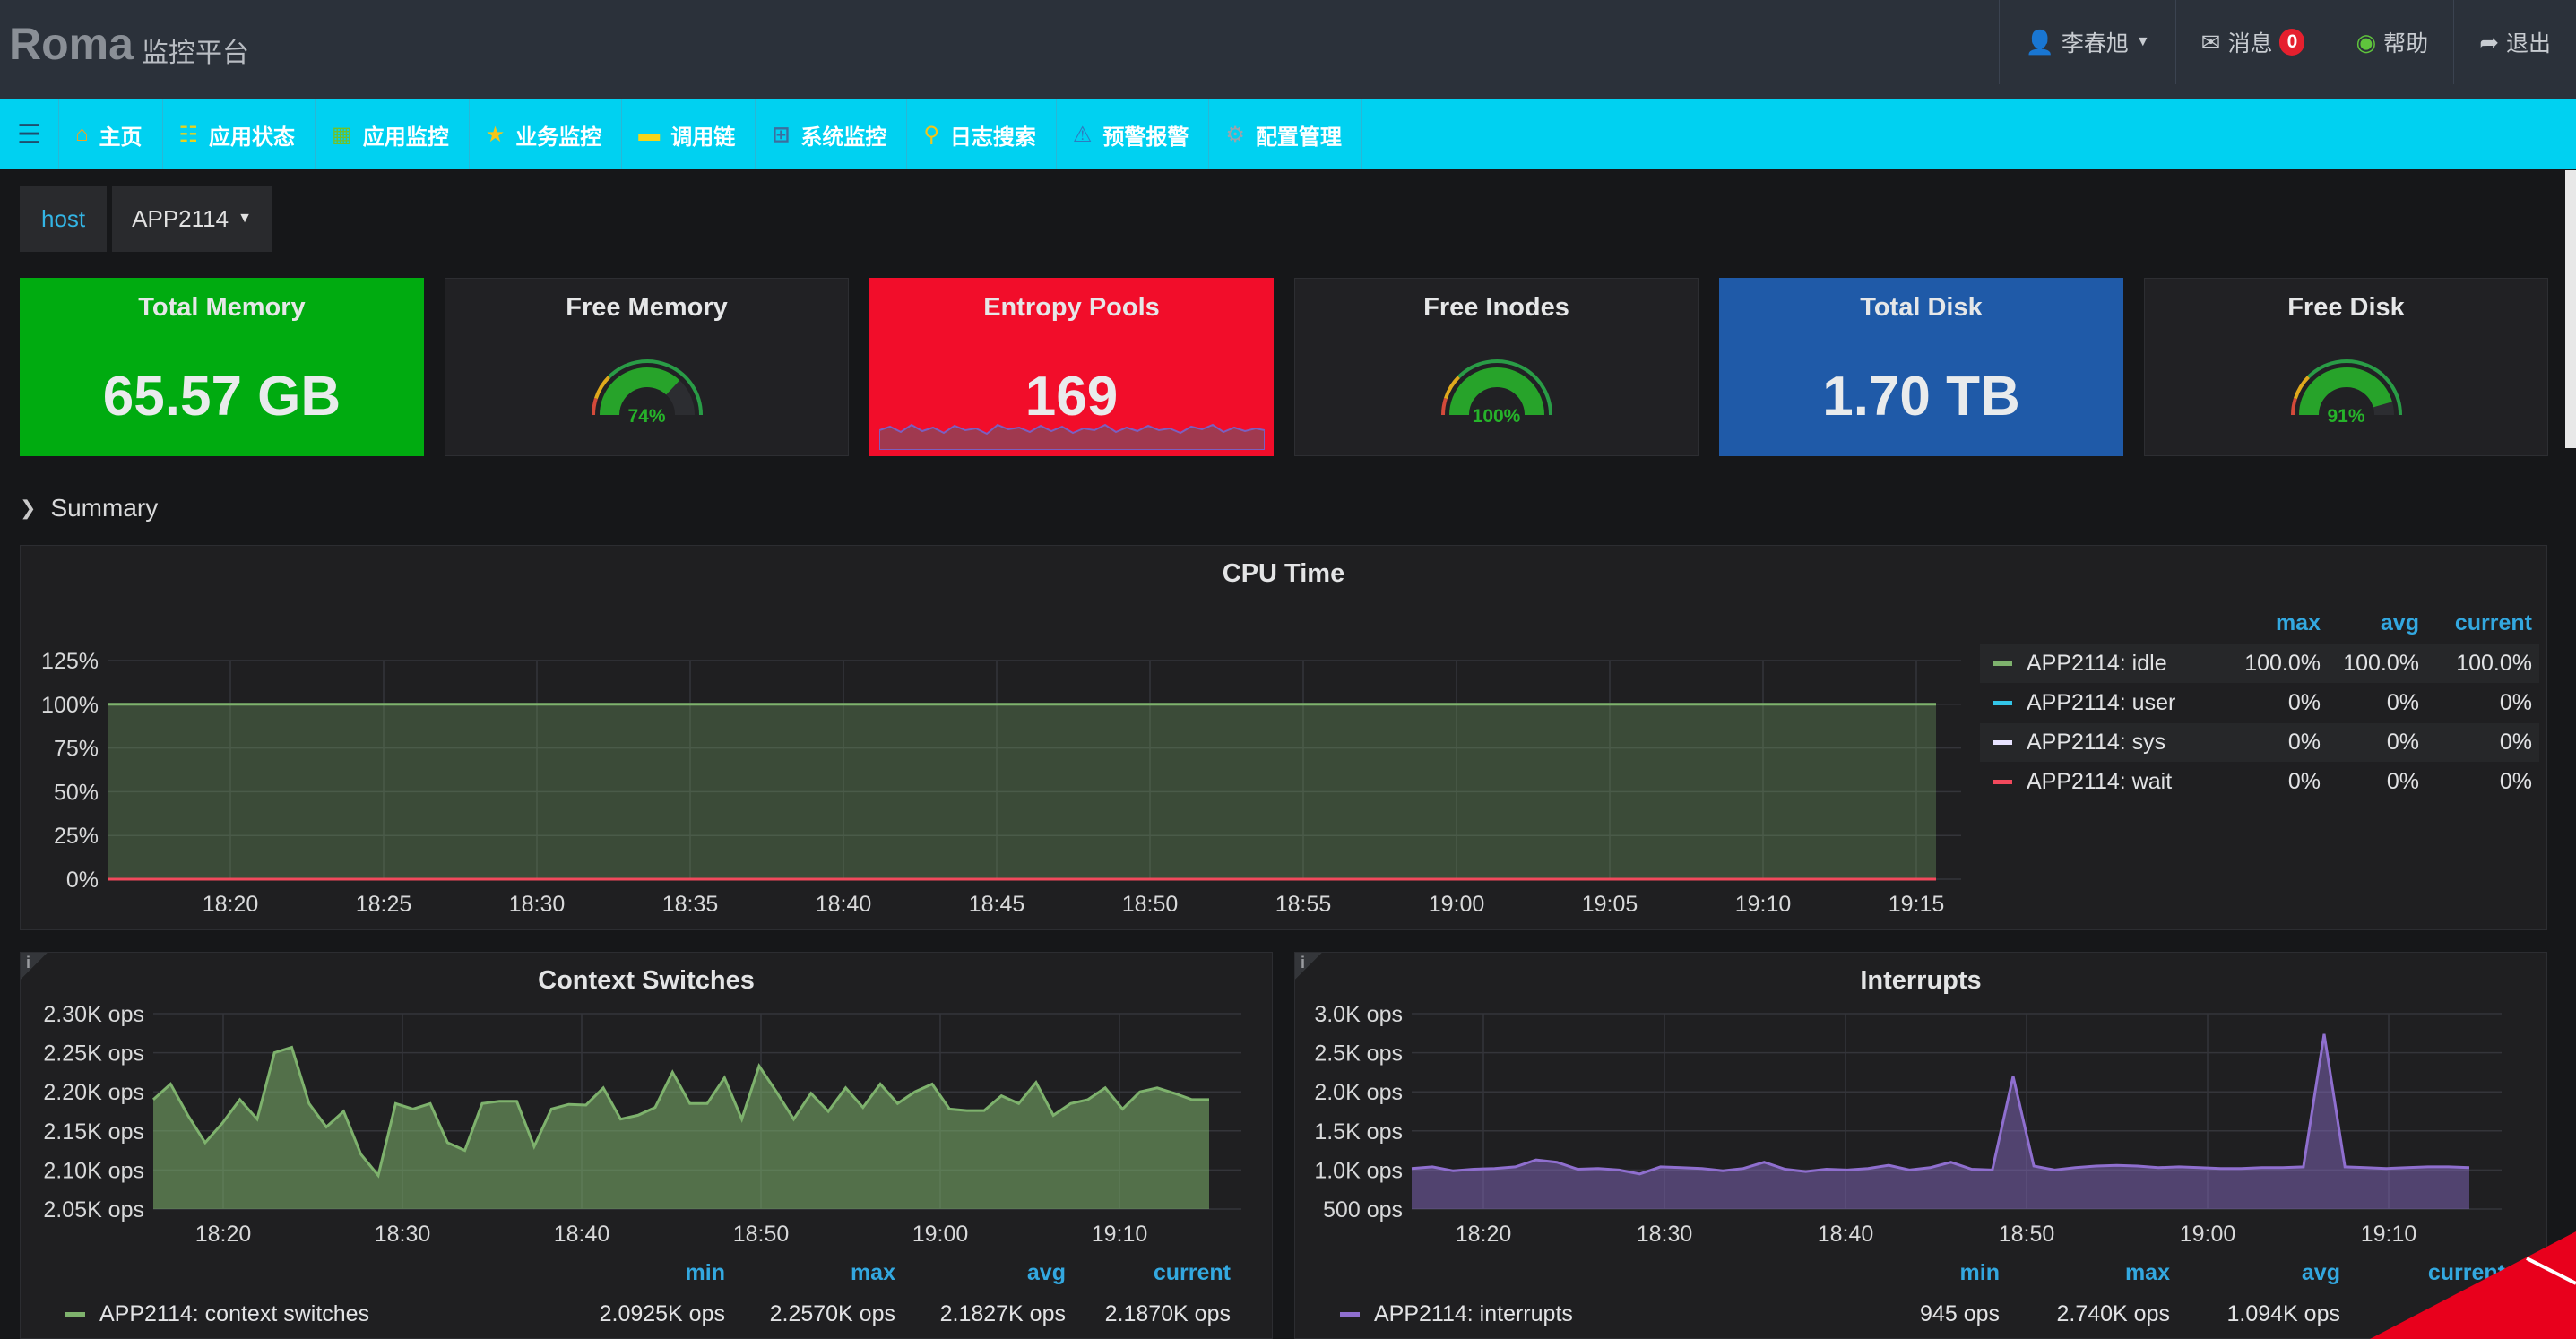 The image size is (2576, 1339). I want to click on nav-item-call-chain: ▬ 调用链, so click(689, 134).